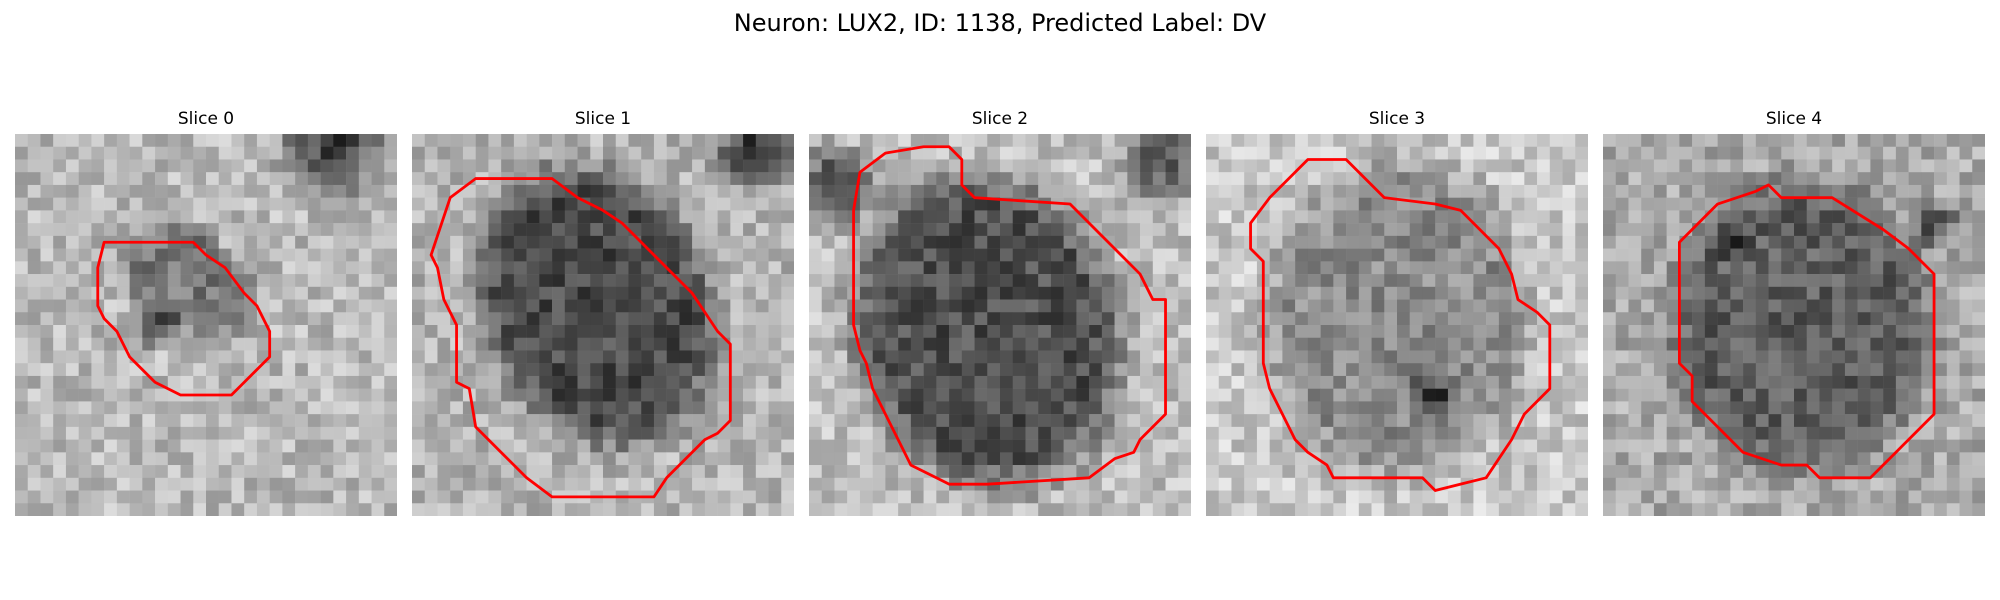 The width and height of the screenshot is (2000, 600). I want to click on slice-title: Slice 4, so click(1794, 119).